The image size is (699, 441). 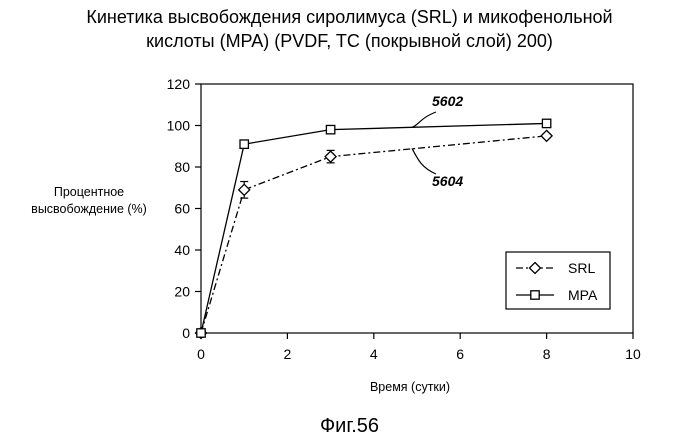 What do you see at coordinates (437, 141) in the screenshot?
I see `annotations-layer: 5602 5604` at bounding box center [437, 141].